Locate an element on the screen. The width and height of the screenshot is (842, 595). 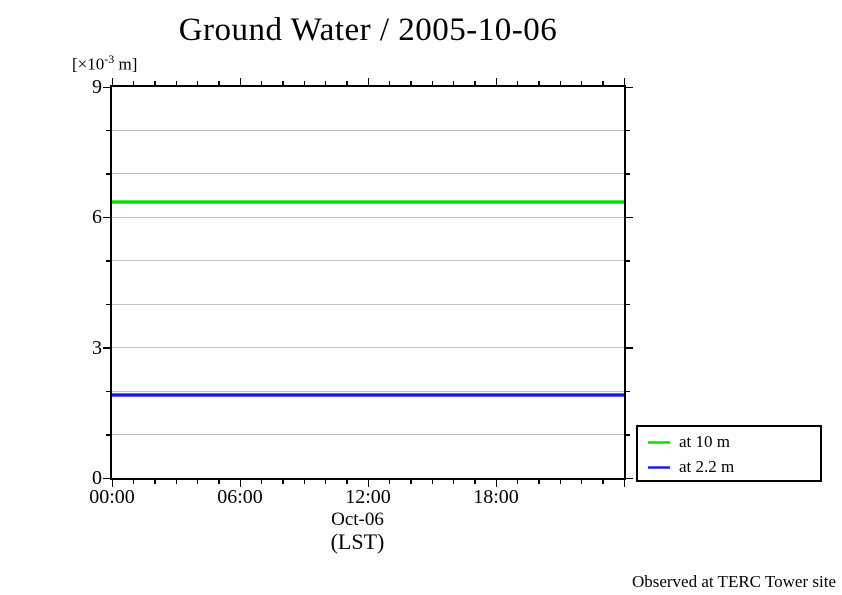
y-tick-label-6: 6 is located at coordinates (97, 217).